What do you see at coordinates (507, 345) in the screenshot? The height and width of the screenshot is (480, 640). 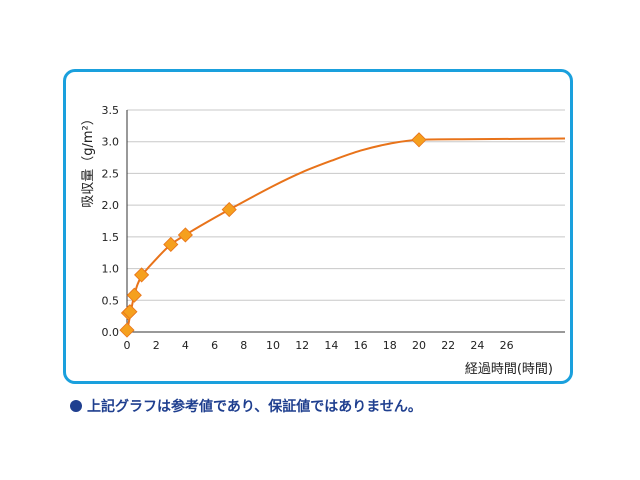 I see `x-tick-label: 26` at bounding box center [507, 345].